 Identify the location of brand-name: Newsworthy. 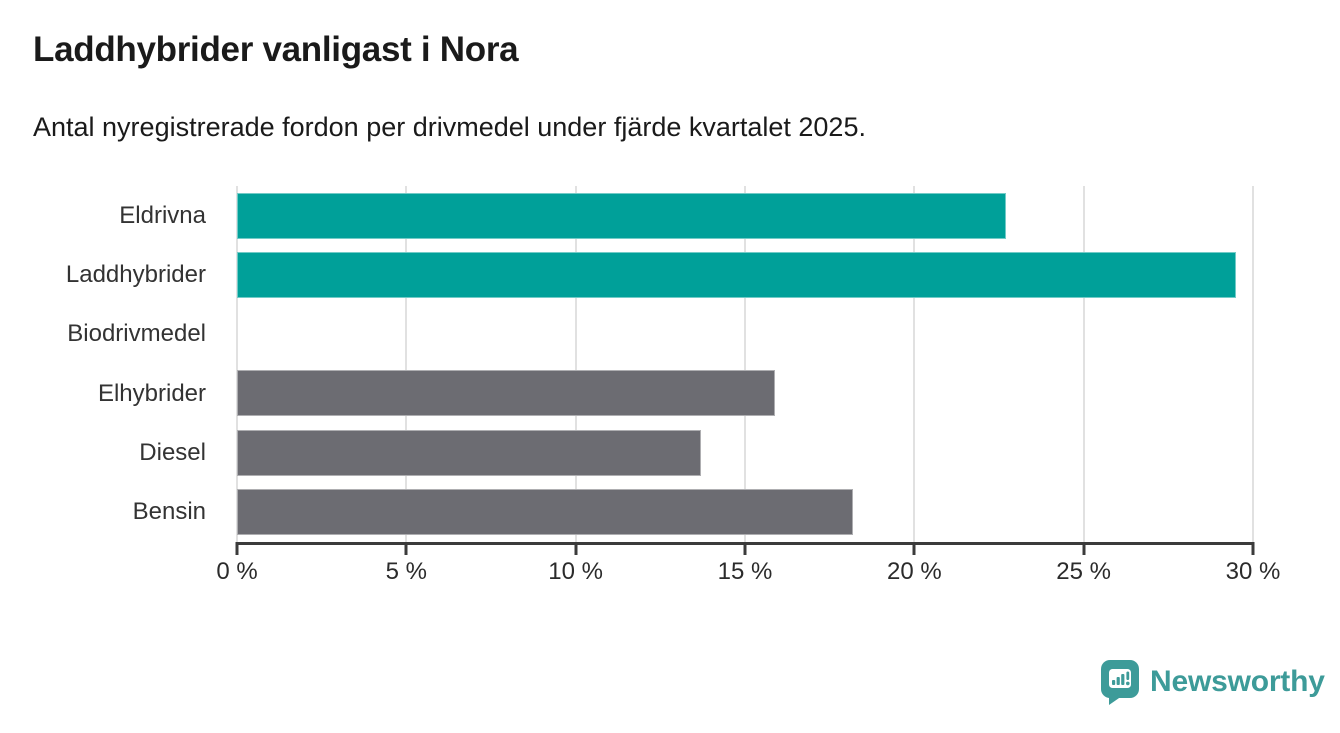
(1237, 681).